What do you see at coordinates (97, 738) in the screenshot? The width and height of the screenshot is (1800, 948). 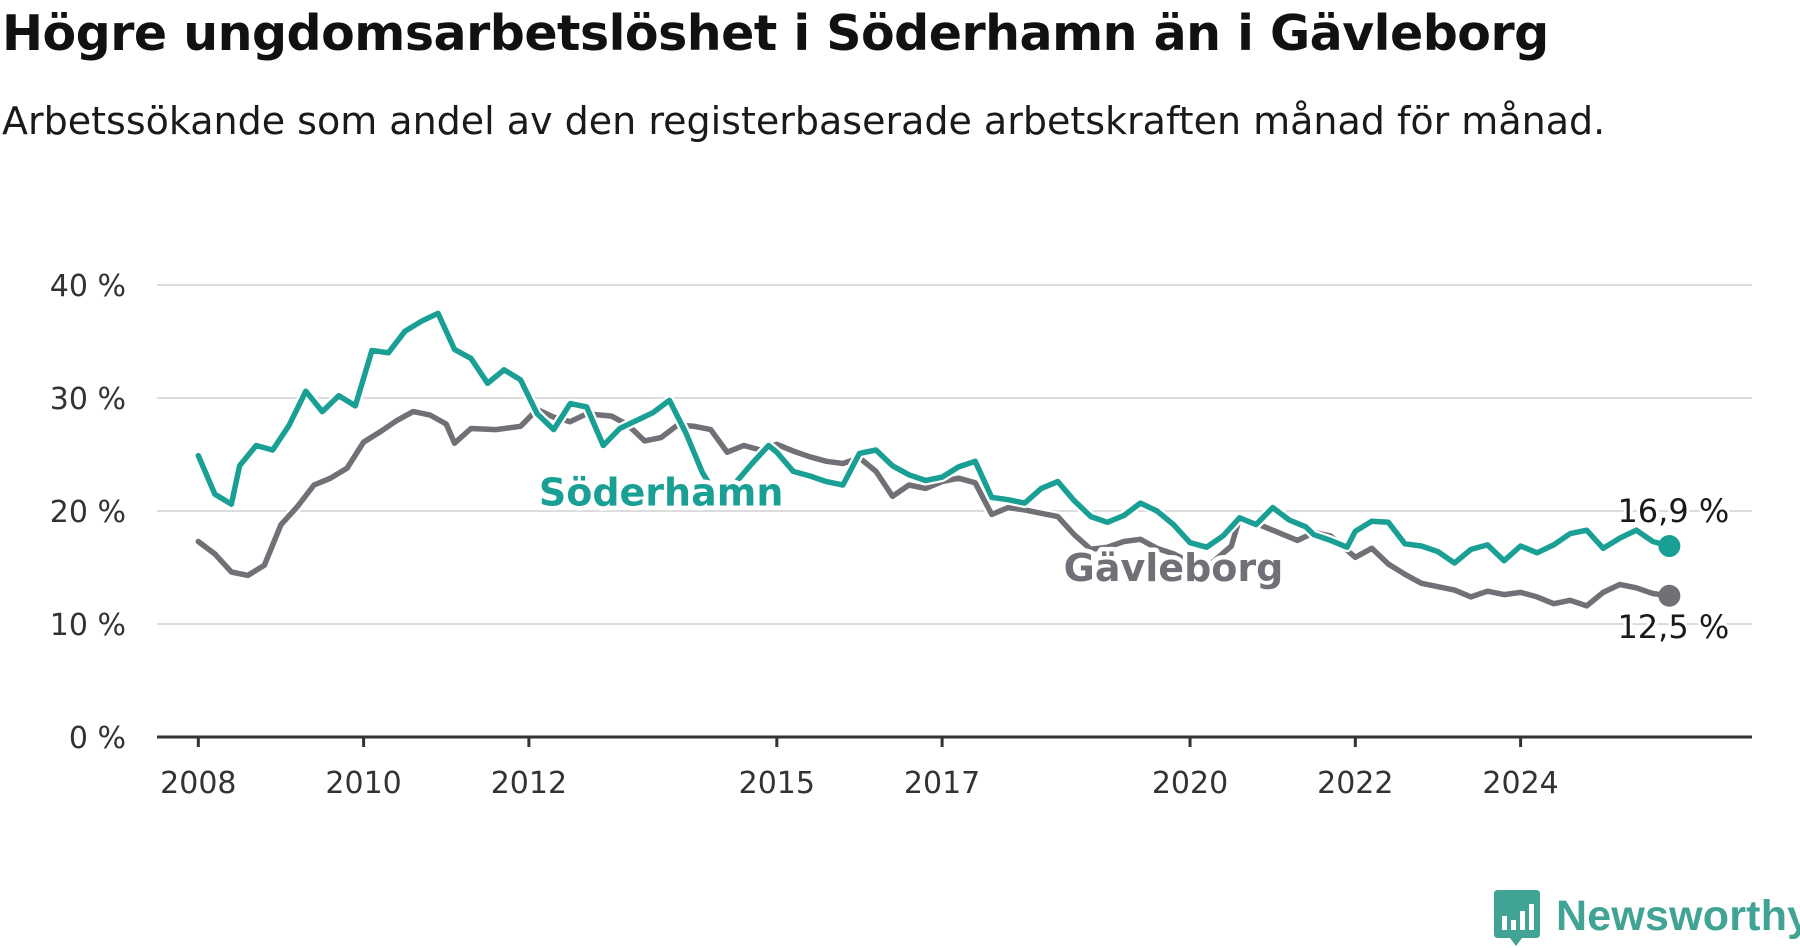 I see `y-tick-label: 0 %` at bounding box center [97, 738].